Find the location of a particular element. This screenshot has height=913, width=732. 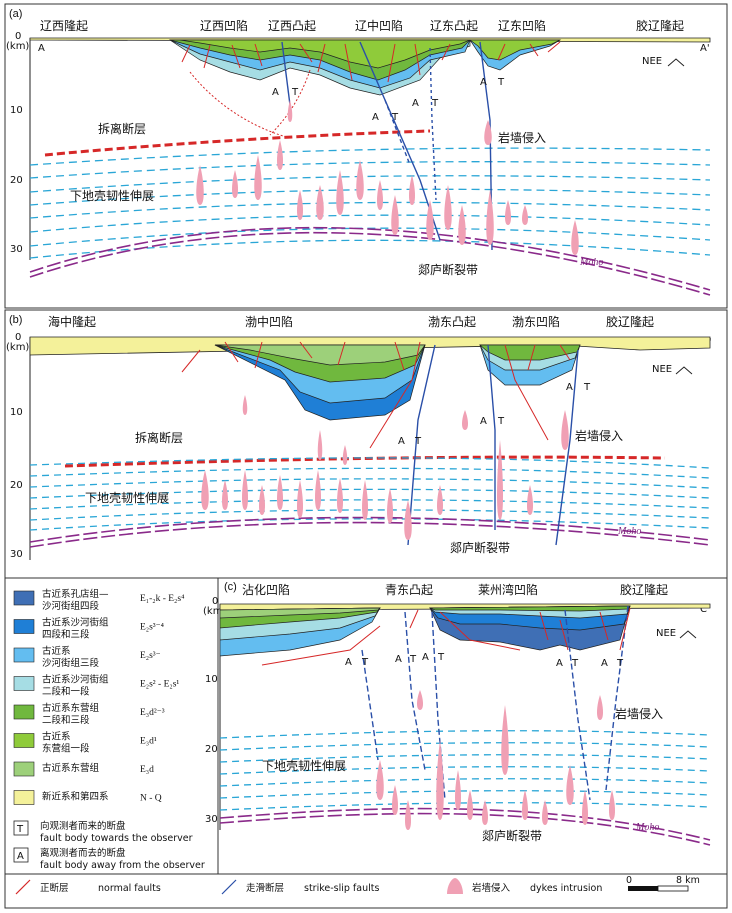

nee-label-c: NEE is located at coordinates (666, 633).